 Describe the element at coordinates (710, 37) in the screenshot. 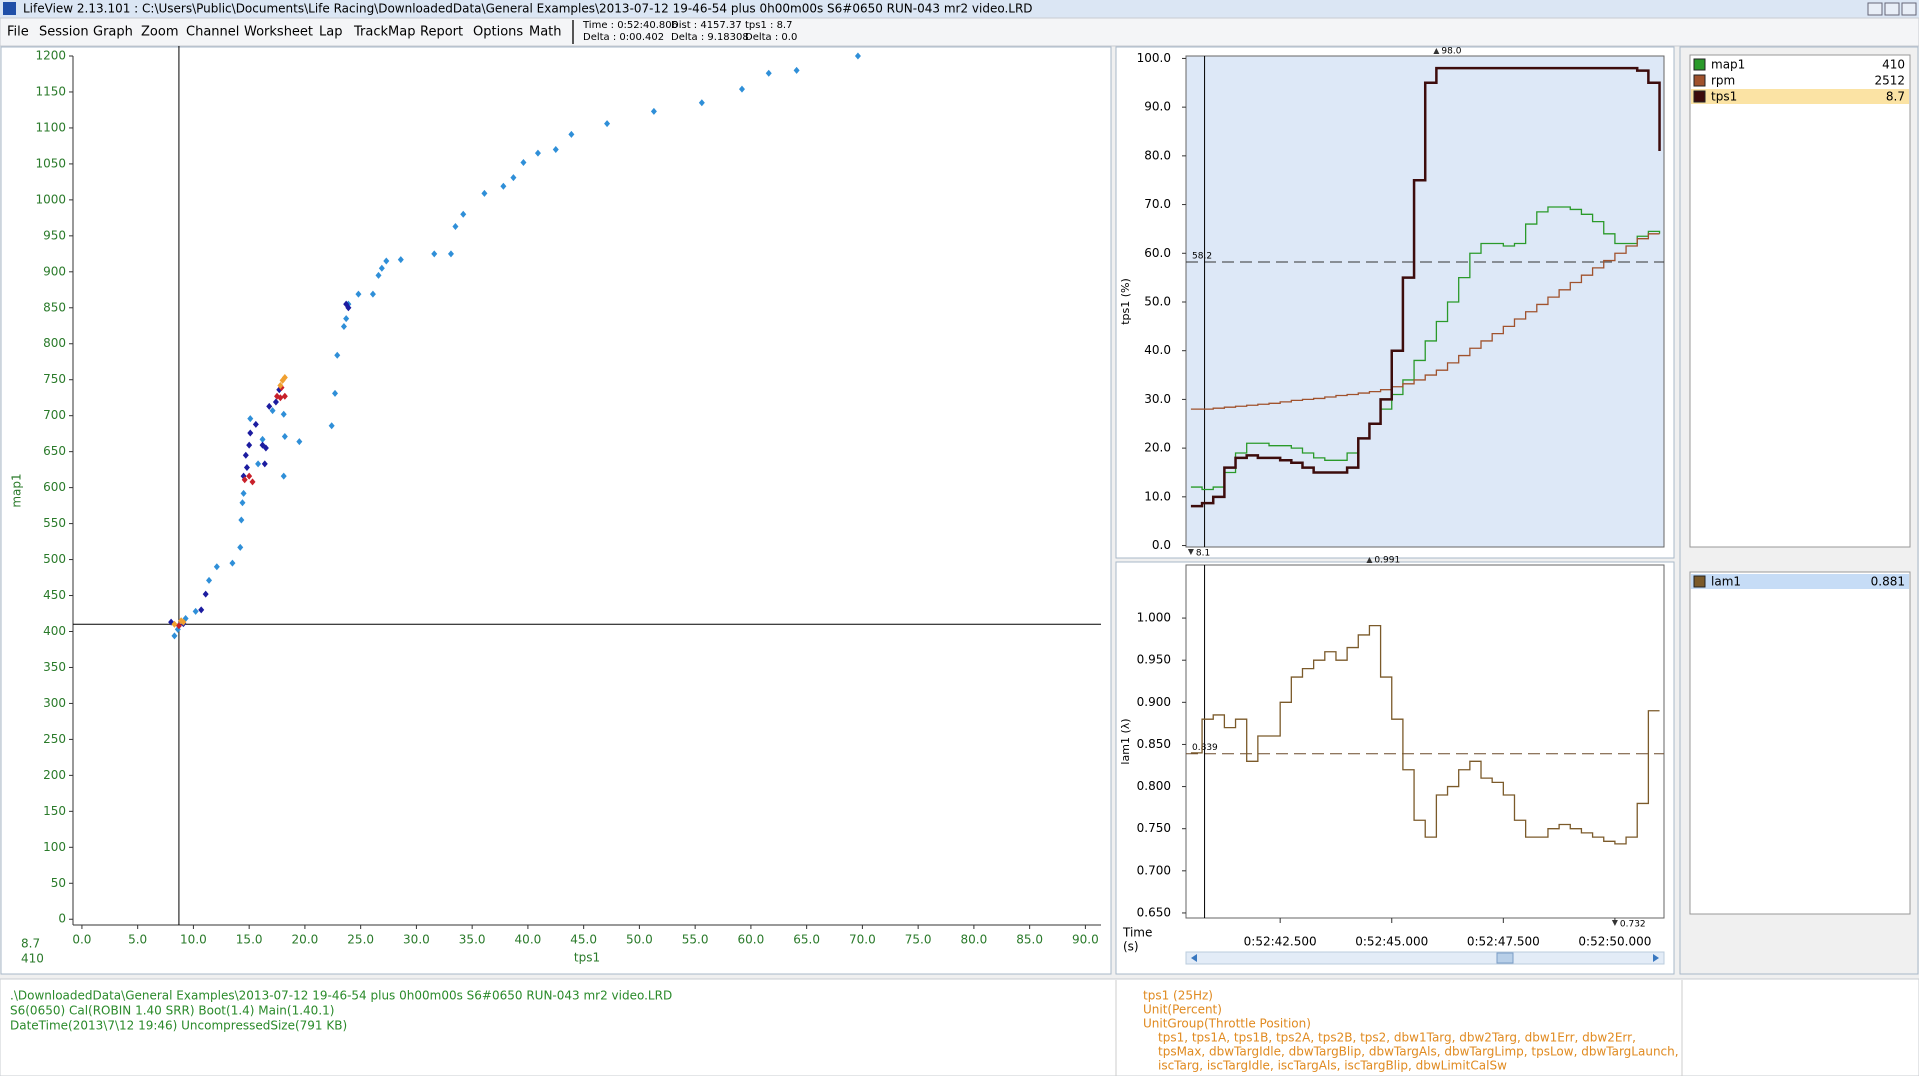

I see `status-text: Delta : 9.18308` at that location.